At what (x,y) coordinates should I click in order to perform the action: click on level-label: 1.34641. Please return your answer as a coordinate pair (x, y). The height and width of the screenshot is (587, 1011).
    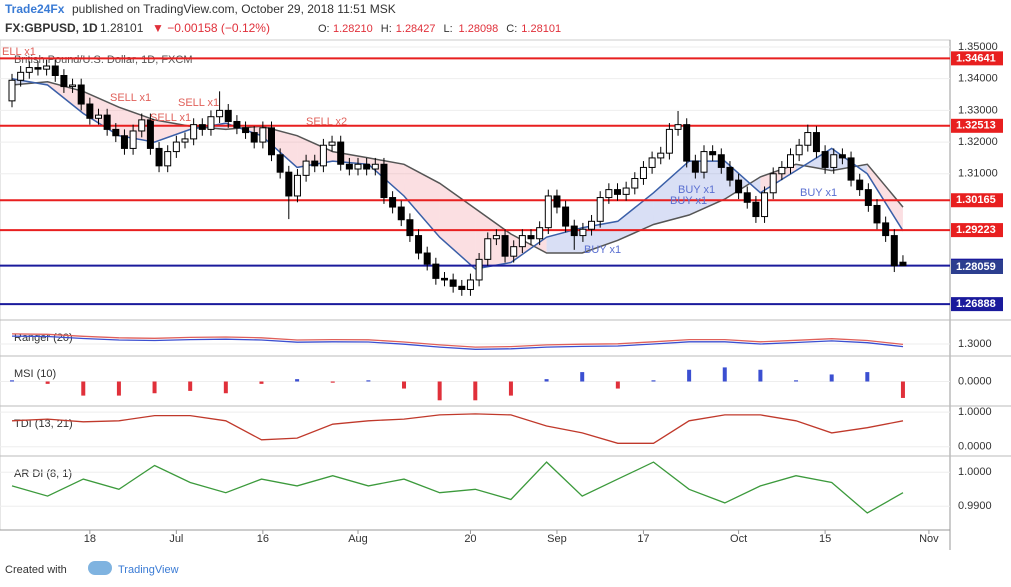
    Looking at the image, I should click on (976, 58).